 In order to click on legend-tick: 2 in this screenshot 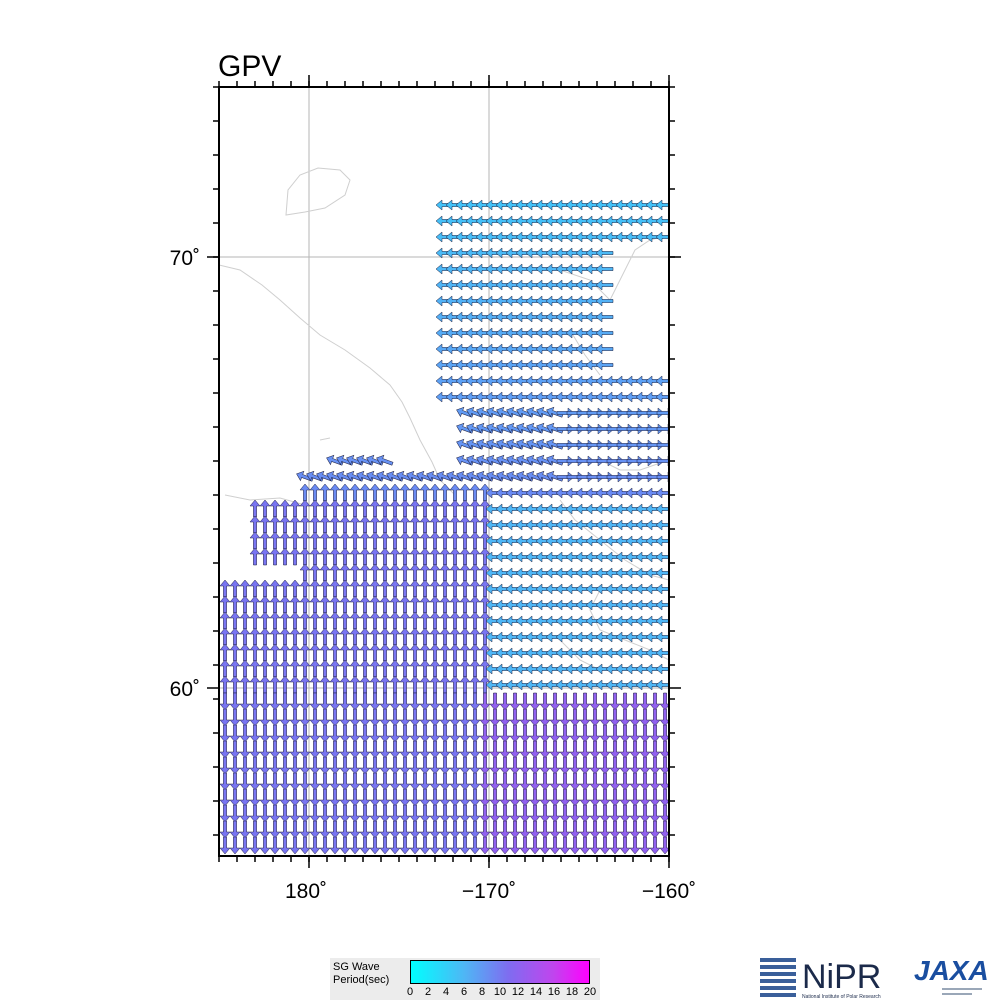, I will do `click(428, 992)`.